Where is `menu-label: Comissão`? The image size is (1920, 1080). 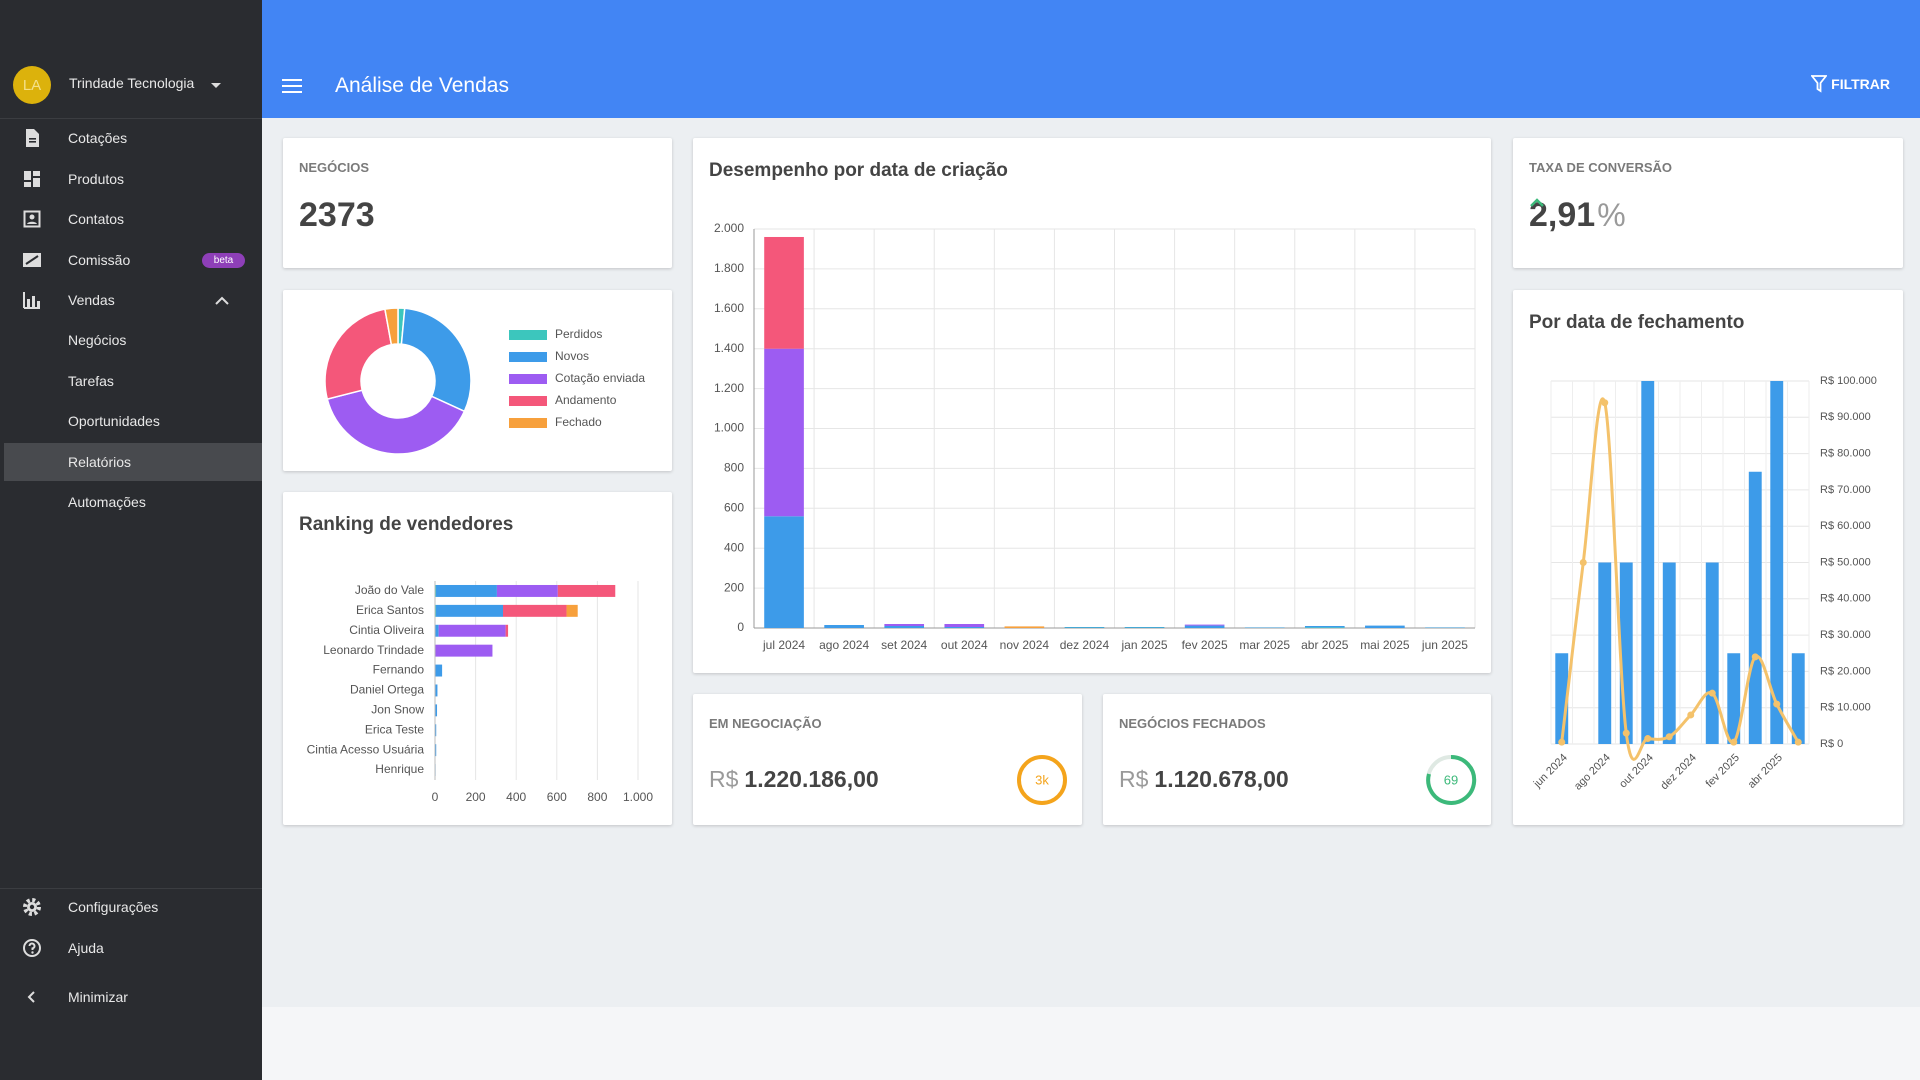 menu-label: Comissão is located at coordinates (99, 260).